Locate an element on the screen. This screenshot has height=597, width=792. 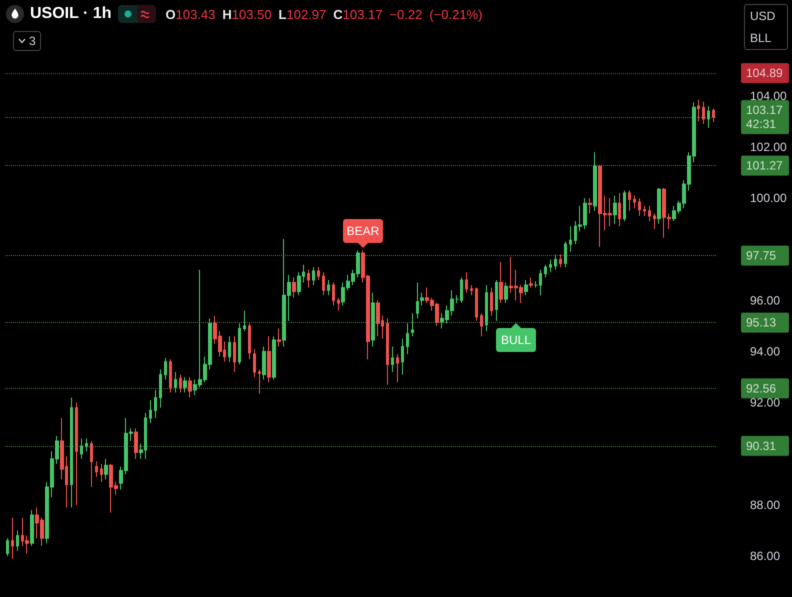
y-tick-label: 86.00 is located at coordinates (765, 556).